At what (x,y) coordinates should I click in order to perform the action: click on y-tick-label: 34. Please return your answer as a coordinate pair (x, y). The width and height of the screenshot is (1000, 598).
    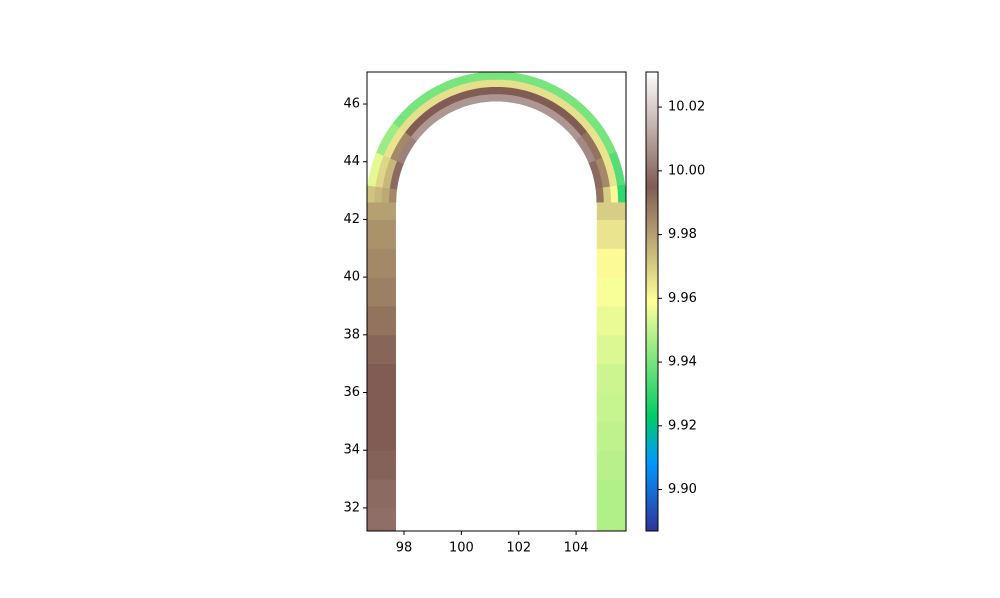
    Looking at the image, I should click on (351, 450).